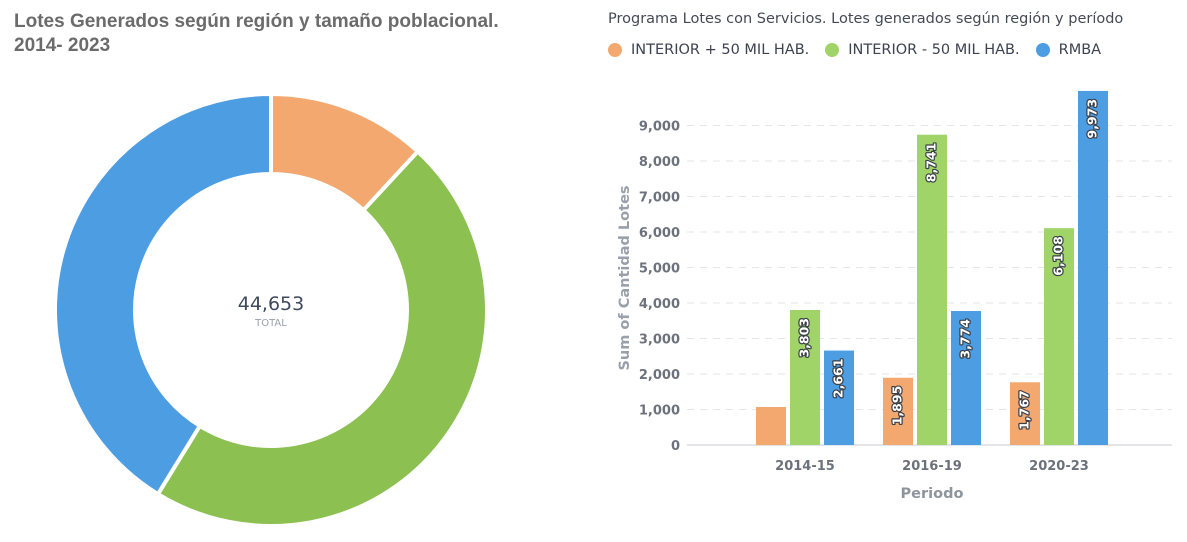 The image size is (1187, 542). What do you see at coordinates (897, 406) in the screenshot?
I see `bar-data-label: 1,895` at bounding box center [897, 406].